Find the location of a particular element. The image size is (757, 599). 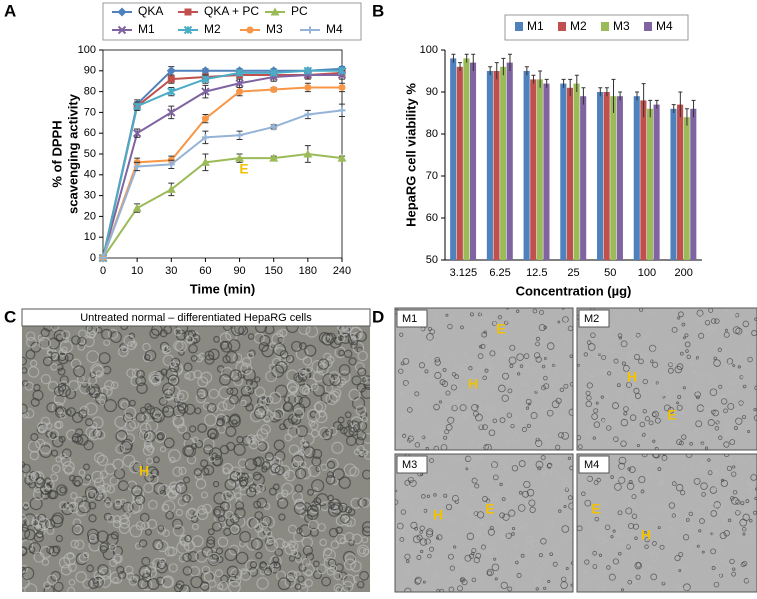

x-tick-label: 25 is located at coordinates (573, 273).